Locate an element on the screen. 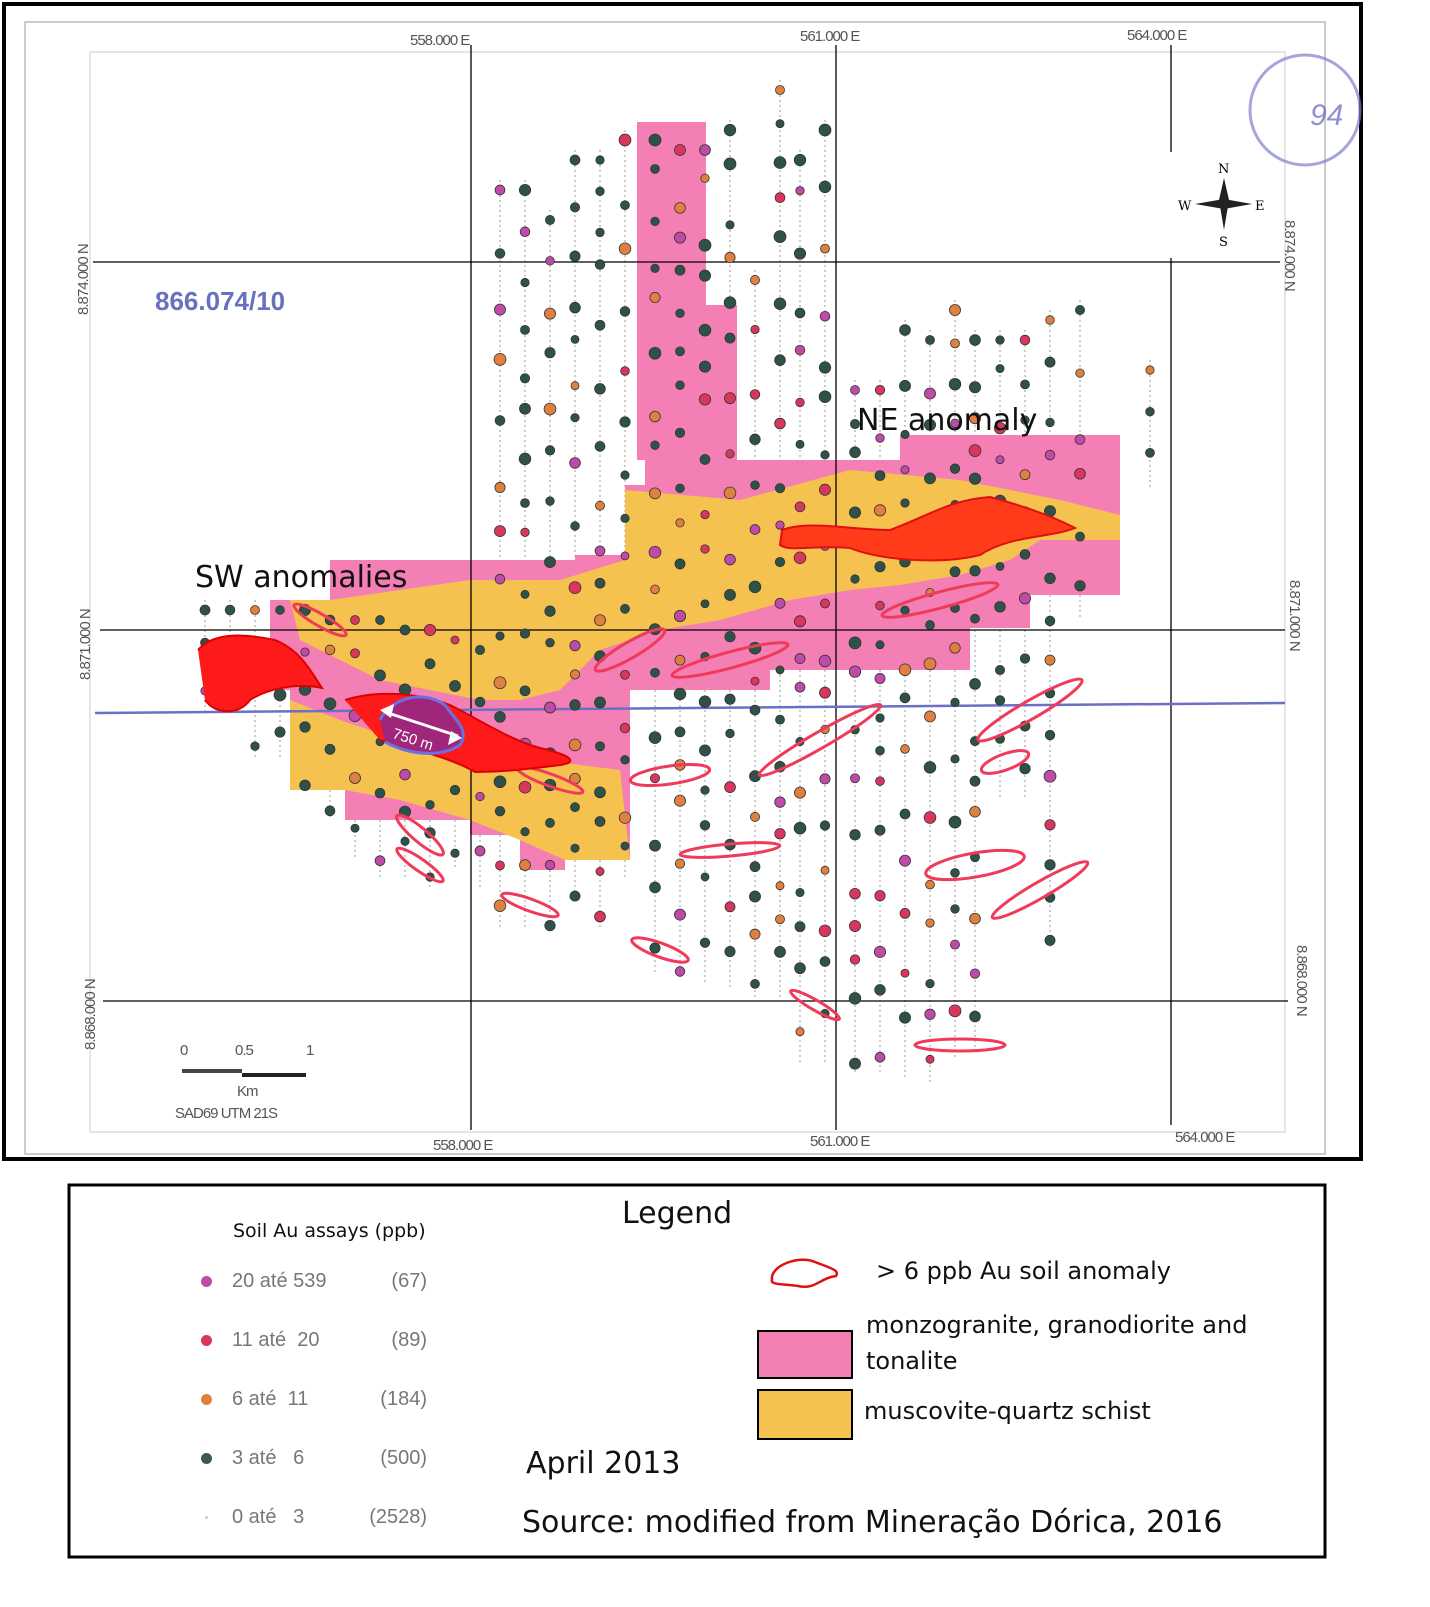 The image size is (1430, 1607). assay-symbol-icon is located at coordinates (206, 1340).